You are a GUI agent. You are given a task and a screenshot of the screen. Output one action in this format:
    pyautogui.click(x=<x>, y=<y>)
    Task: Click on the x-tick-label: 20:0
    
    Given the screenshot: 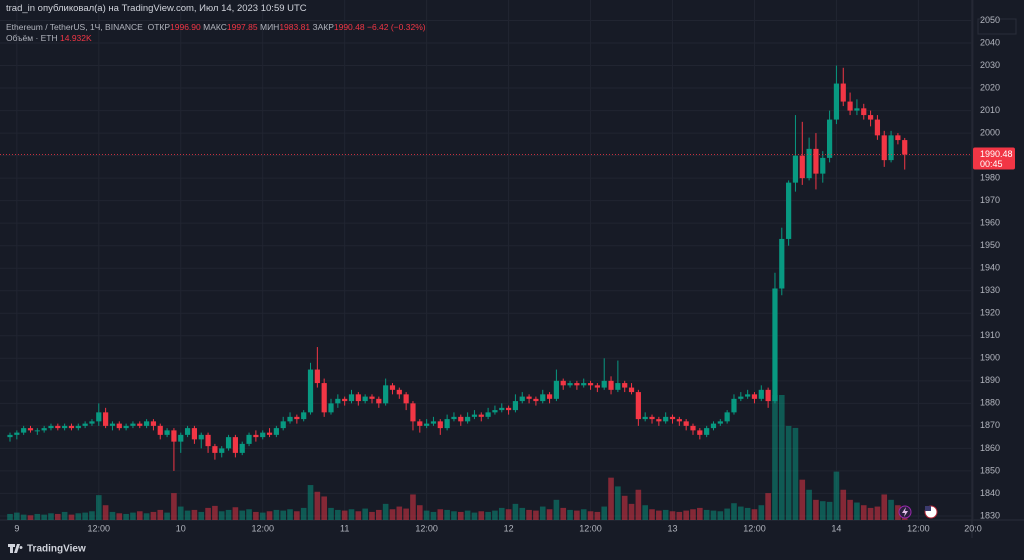 What is the action you would take?
    pyautogui.click(x=973, y=528)
    